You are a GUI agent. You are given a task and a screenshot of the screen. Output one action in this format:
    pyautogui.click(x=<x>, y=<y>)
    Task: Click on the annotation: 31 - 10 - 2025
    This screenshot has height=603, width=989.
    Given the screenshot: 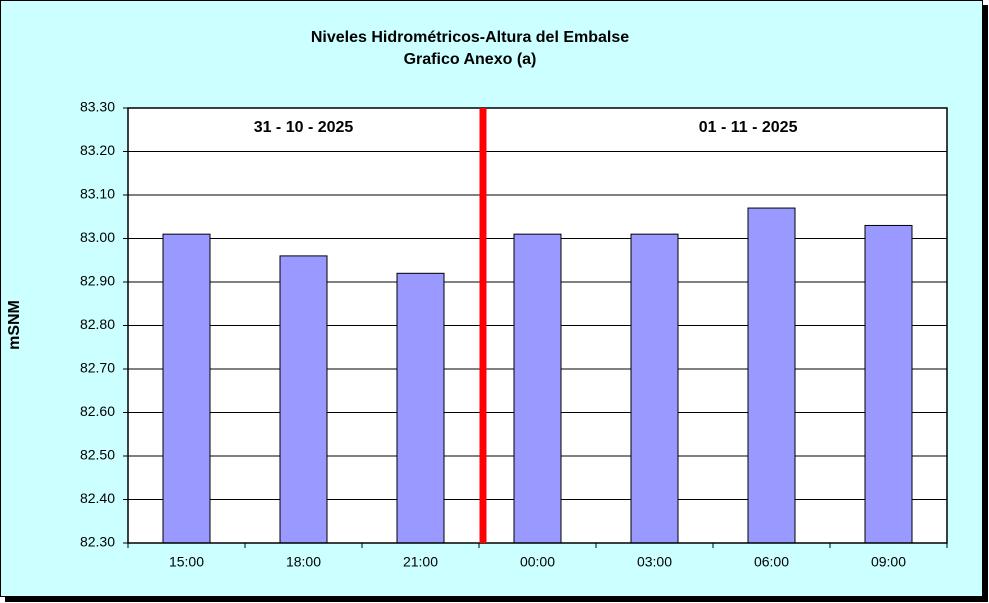 What is the action you would take?
    pyautogui.click(x=304, y=127)
    